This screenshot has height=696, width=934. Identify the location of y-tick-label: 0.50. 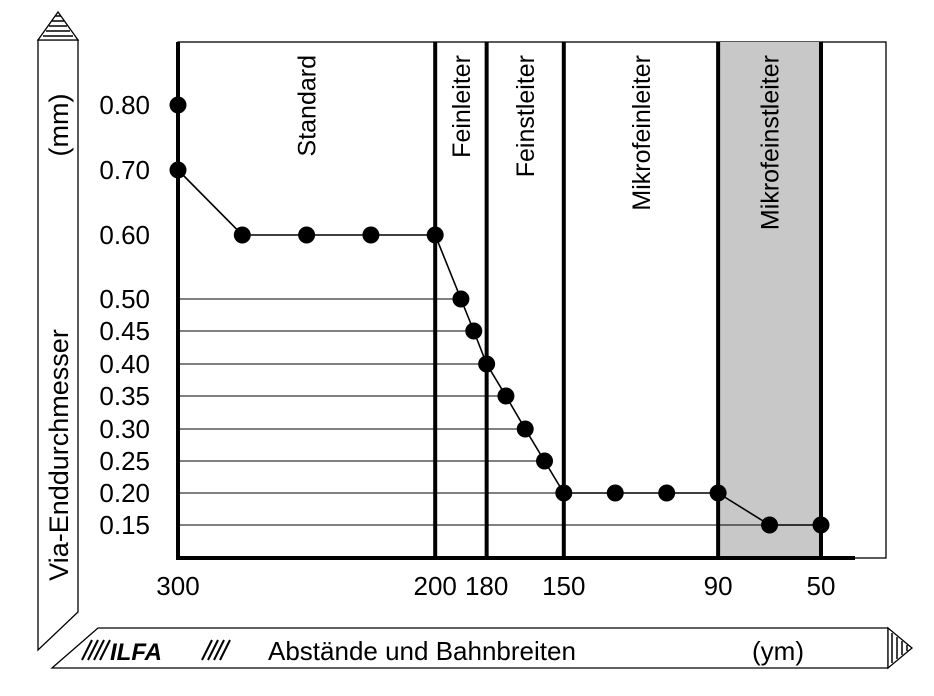
(124, 299).